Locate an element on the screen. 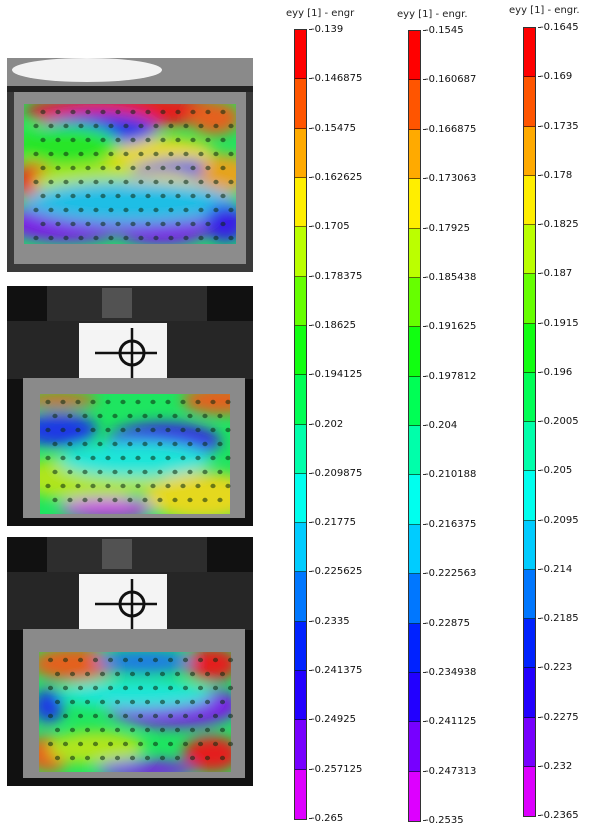 The height and width of the screenshot is (831, 600). colorbar-tick-label: -0.2005 is located at coordinates (559, 421).